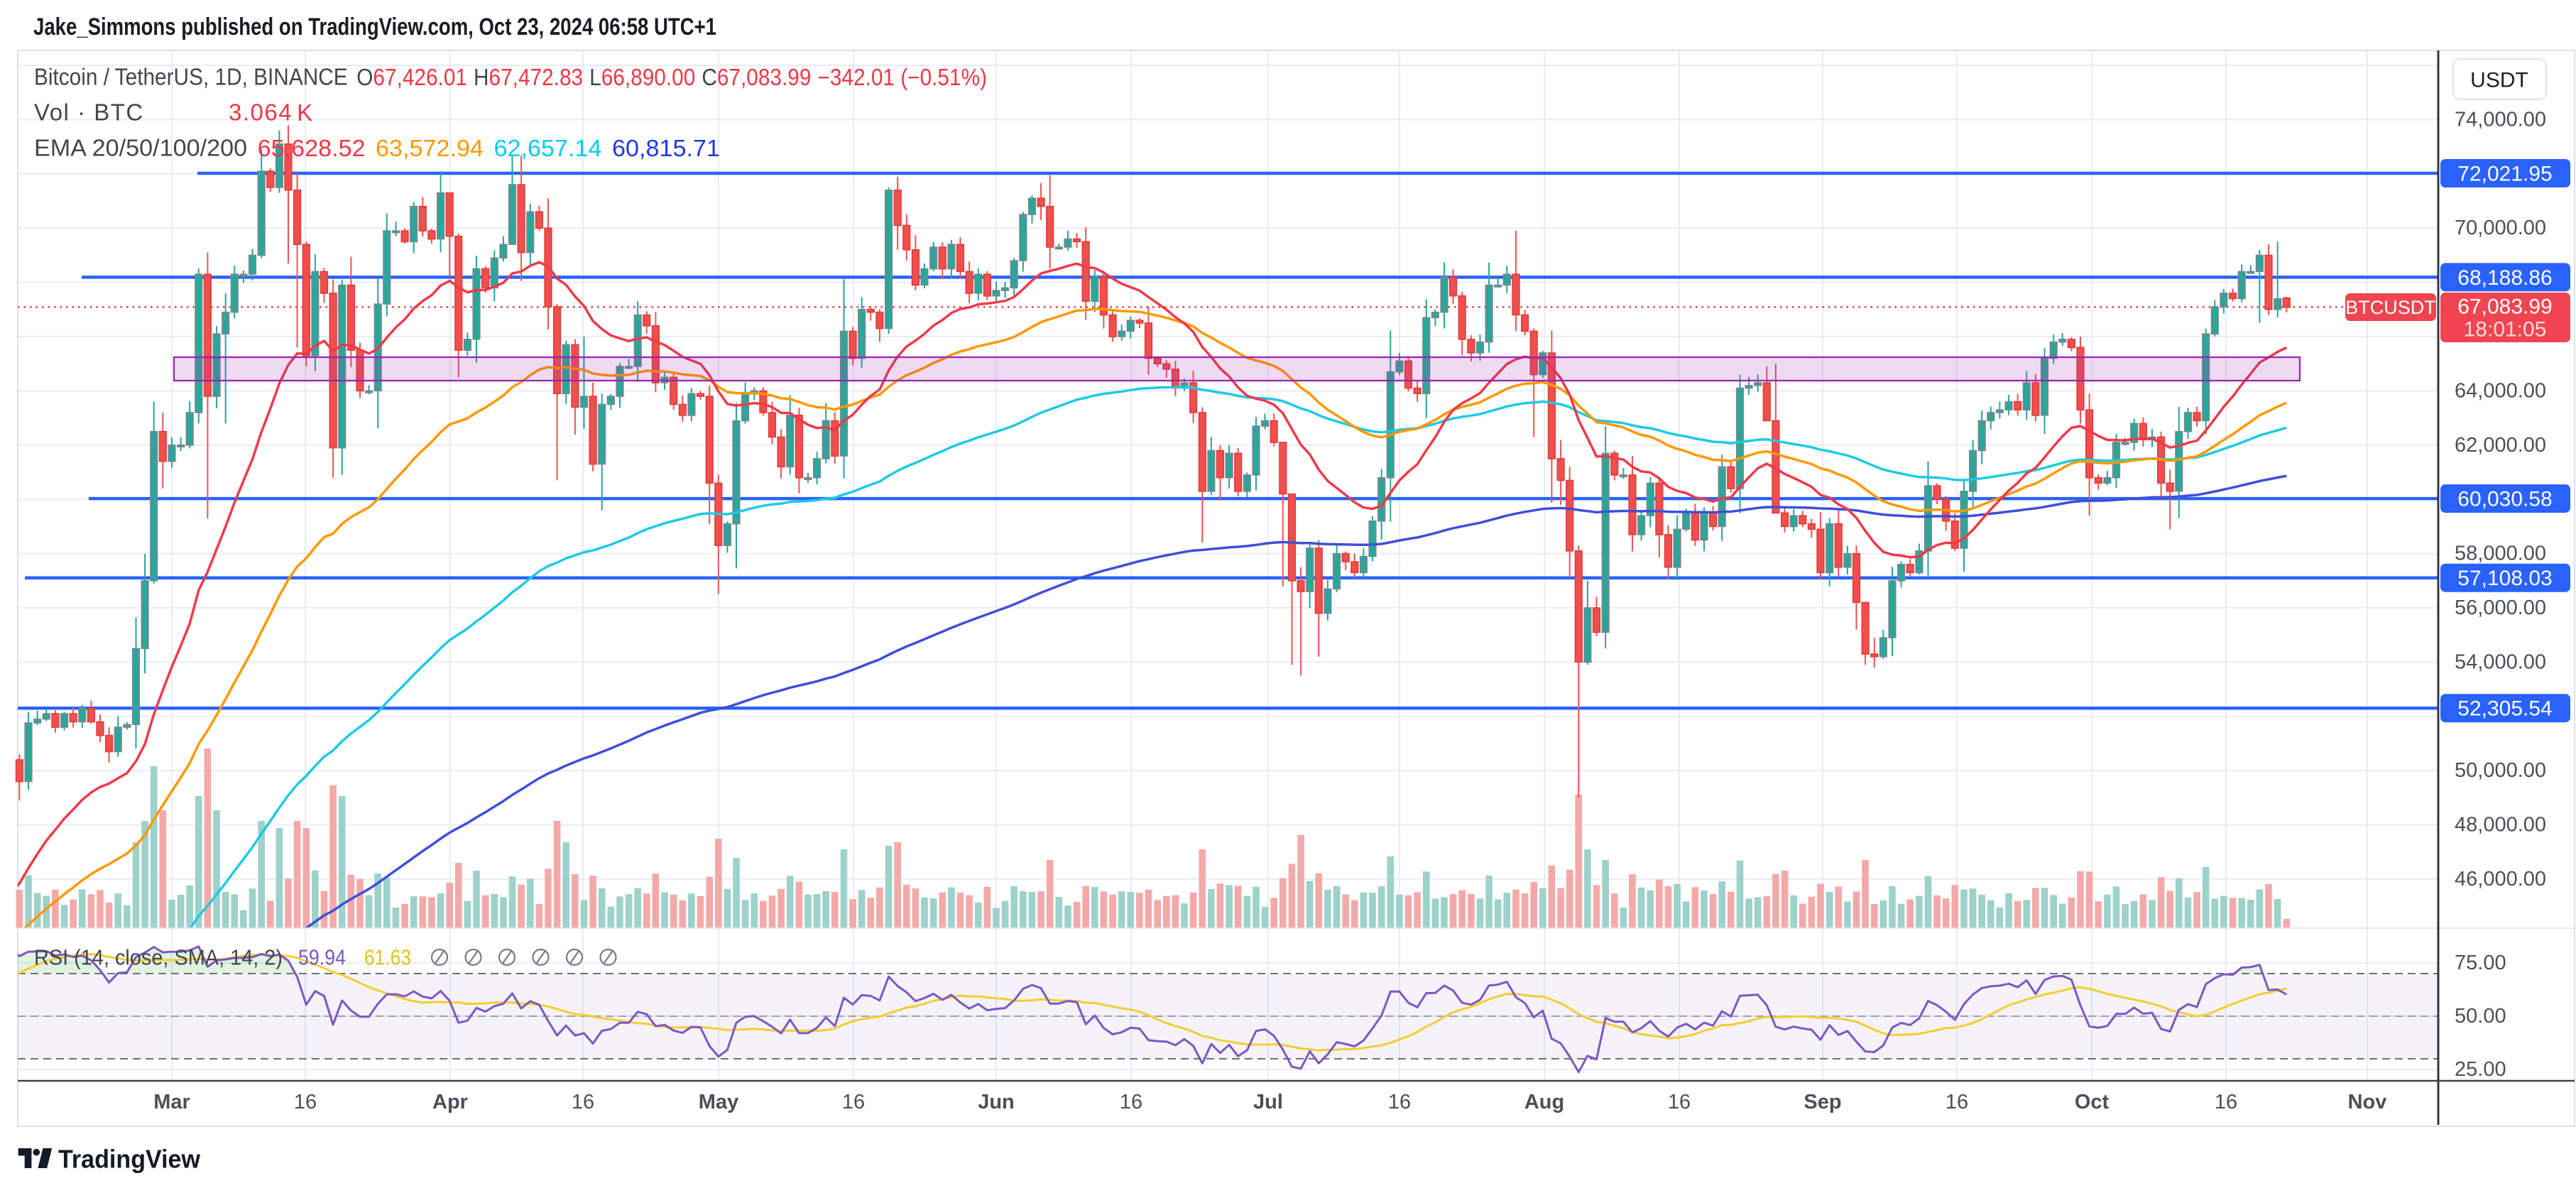 The image size is (2576, 1193). What do you see at coordinates (2500, 554) in the screenshot?
I see `svg-text: 58,000.00` at bounding box center [2500, 554].